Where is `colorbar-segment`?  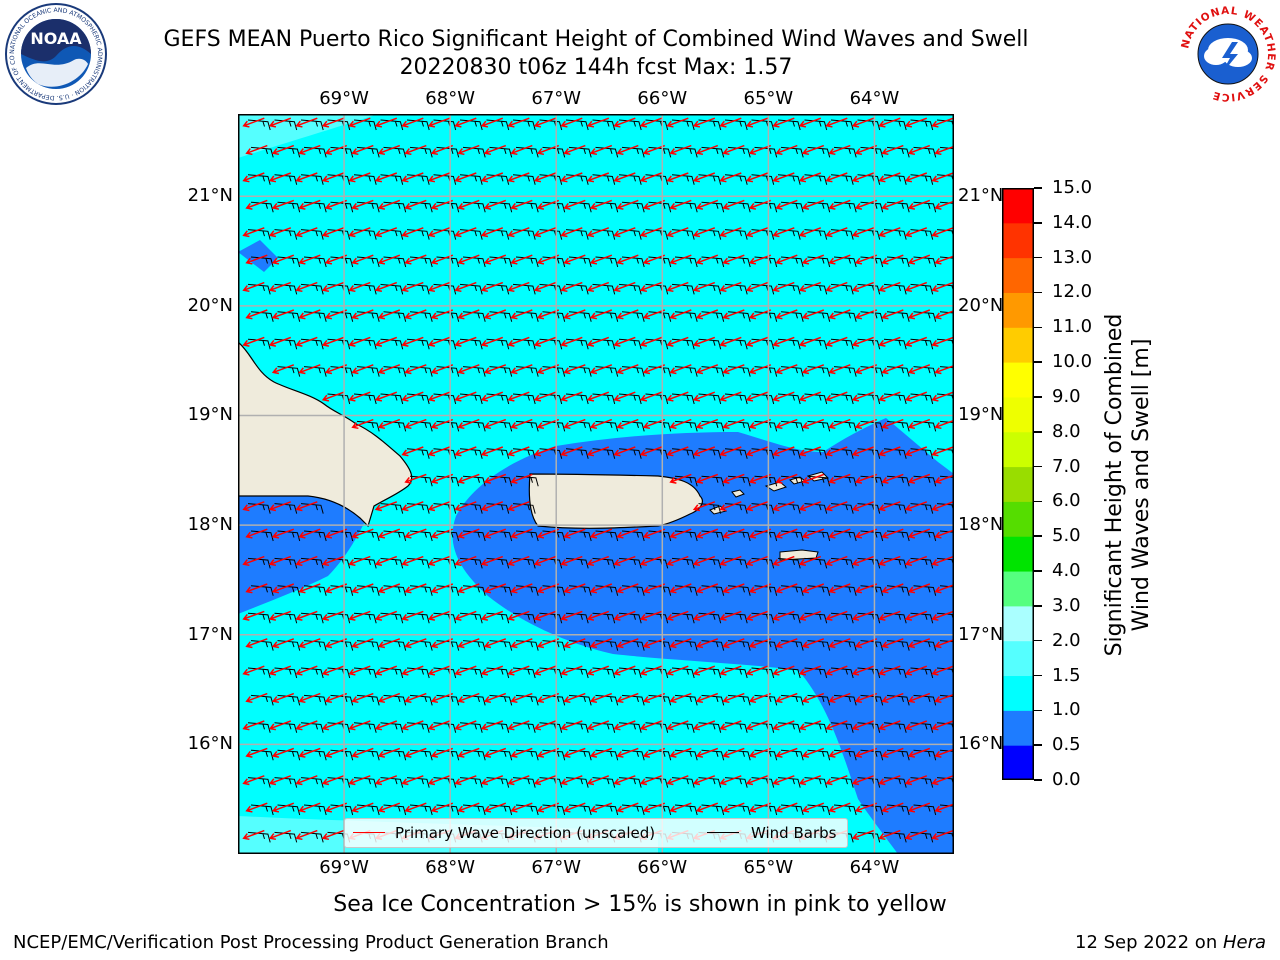
colorbar-segment is located at coordinates (1018, 728).